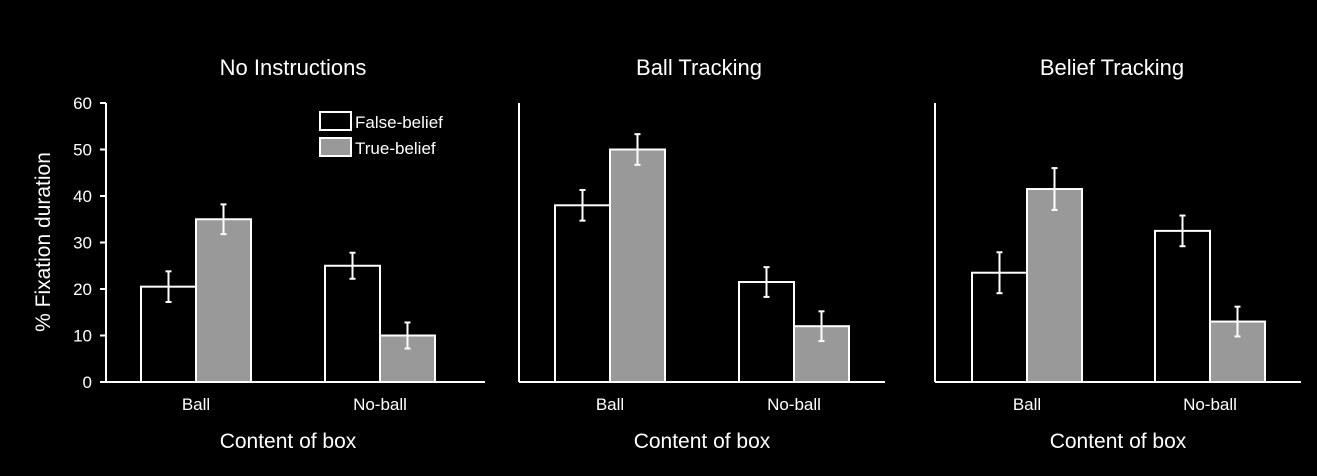 This screenshot has height=476, width=1317. Describe the element at coordinates (82, 103) in the screenshot. I see `y-tick-label: 60` at that location.